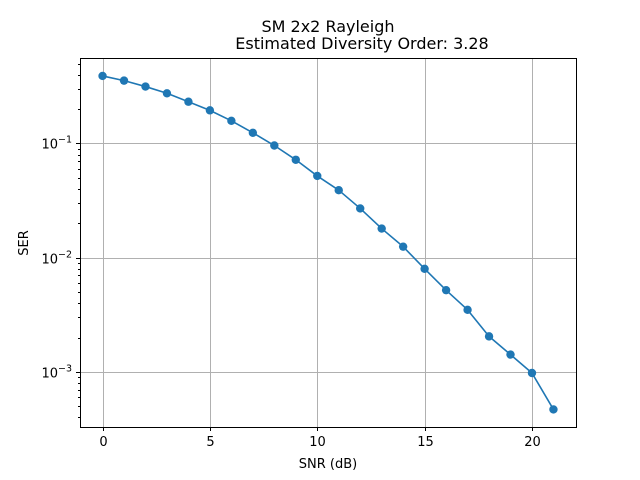 The height and width of the screenshot is (480, 640). Describe the element at coordinates (24, 243) in the screenshot. I see `y-axis-label: SER` at that location.